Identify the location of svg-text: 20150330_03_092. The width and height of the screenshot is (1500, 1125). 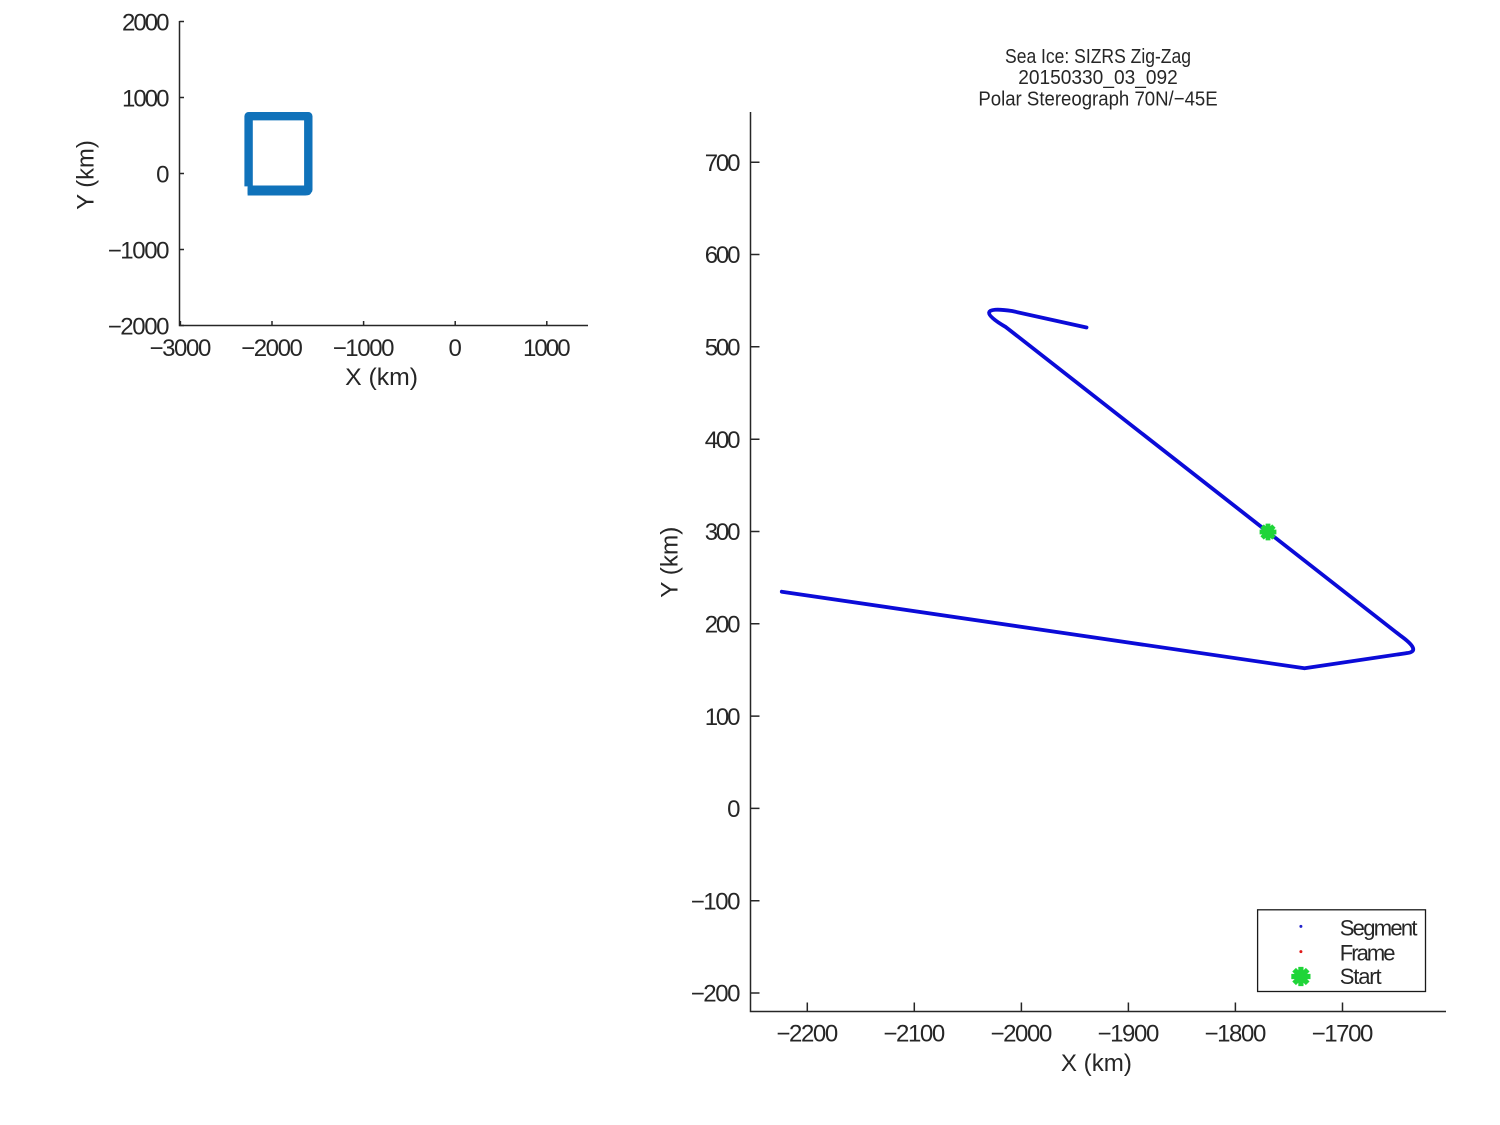
(1097, 77).